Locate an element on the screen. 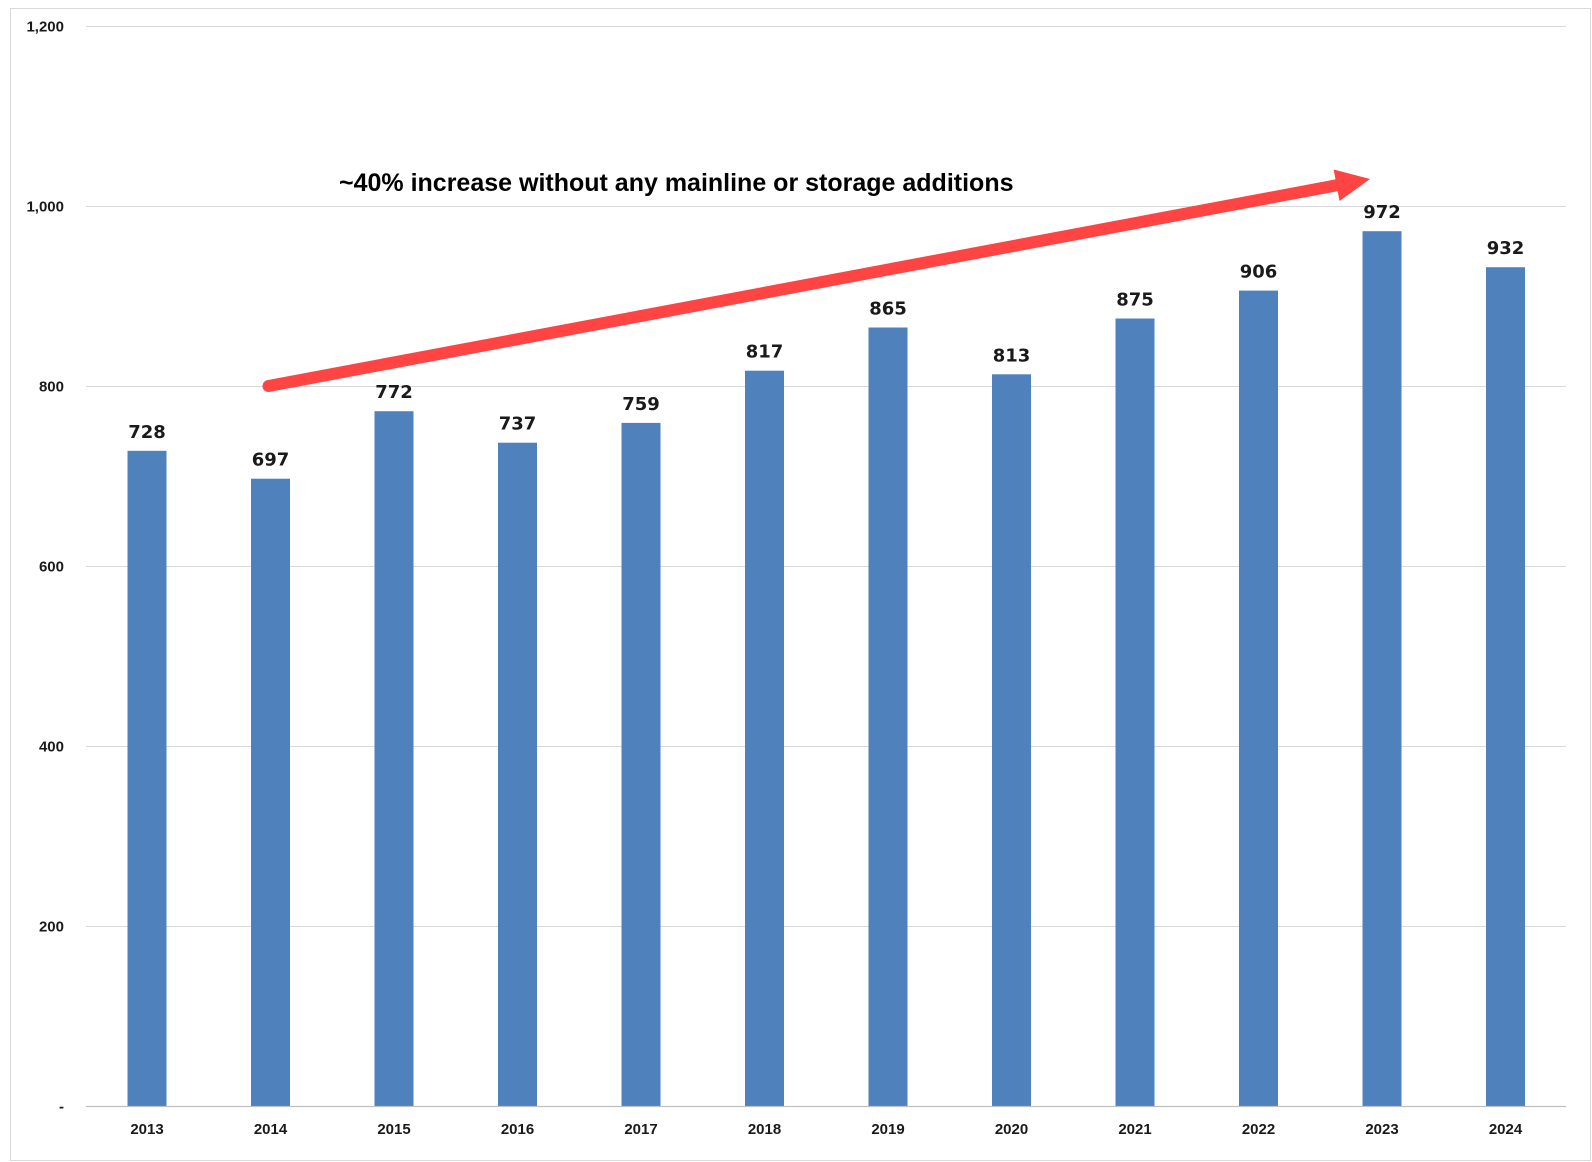 The width and height of the screenshot is (1592, 1162). y-tick-label: 400 is located at coordinates (51, 747).